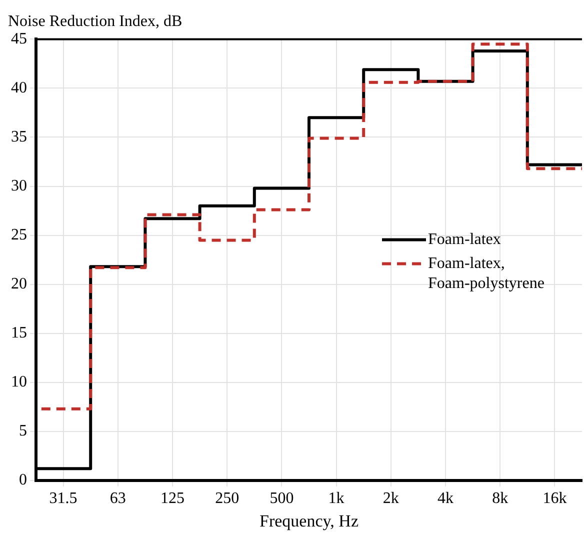  I want to click on y-tick-label: 25, so click(19, 235).